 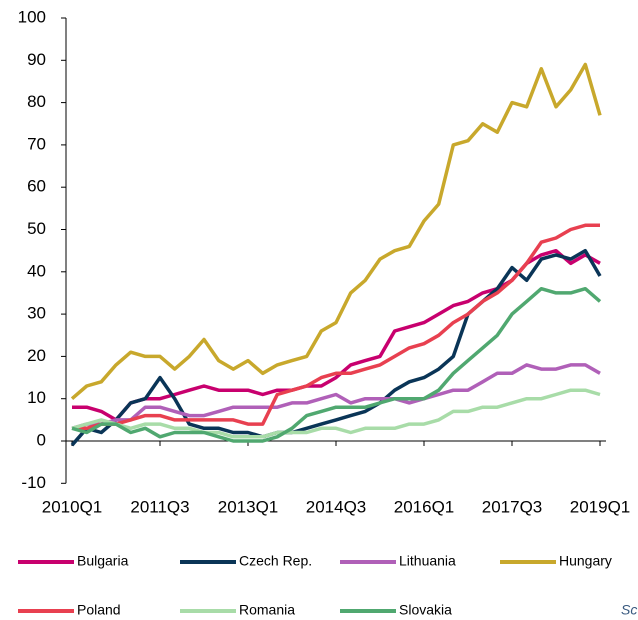 I want to click on y-tick-label: 90, so click(x=36, y=59).